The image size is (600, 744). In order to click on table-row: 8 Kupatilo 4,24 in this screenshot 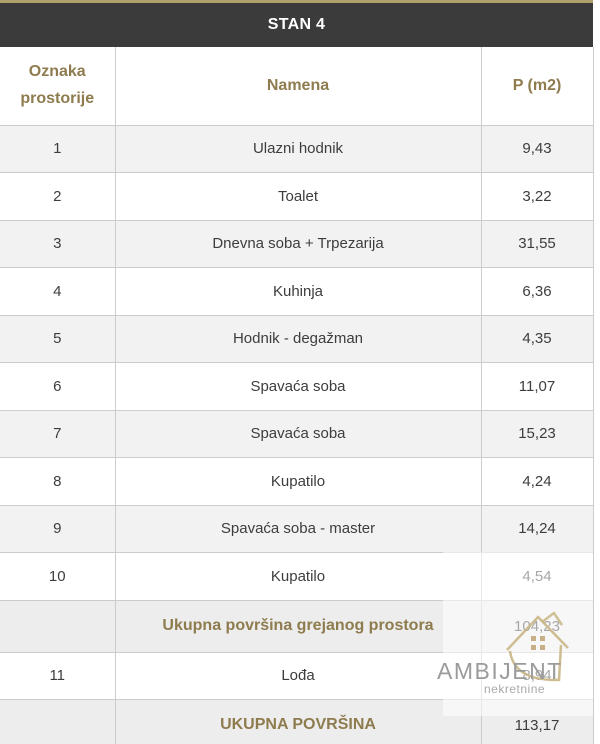, I will do `click(297, 481)`.